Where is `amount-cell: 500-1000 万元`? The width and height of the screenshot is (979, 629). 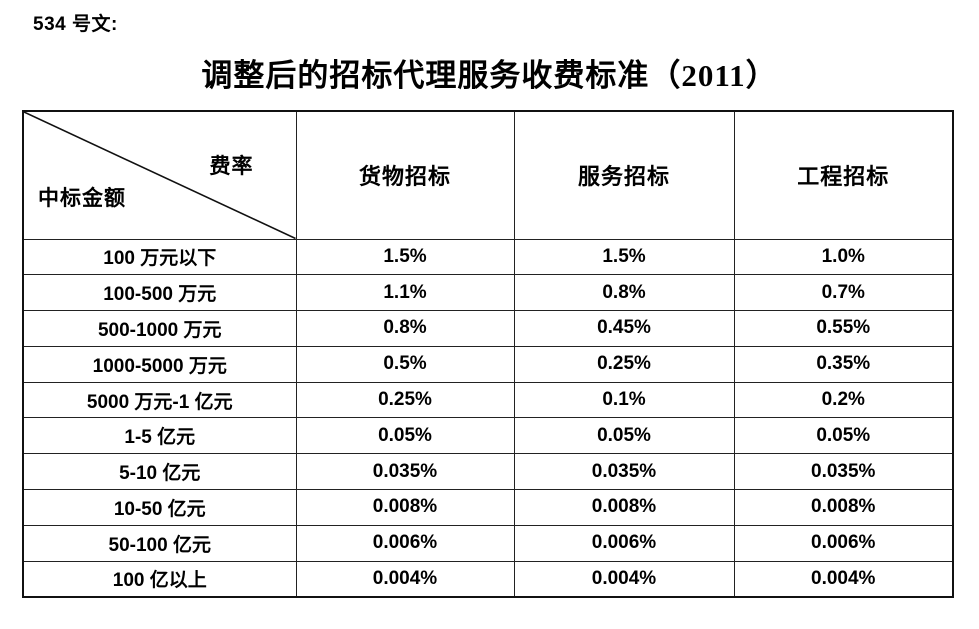
amount-cell: 500-1000 万元 is located at coordinates (159, 328).